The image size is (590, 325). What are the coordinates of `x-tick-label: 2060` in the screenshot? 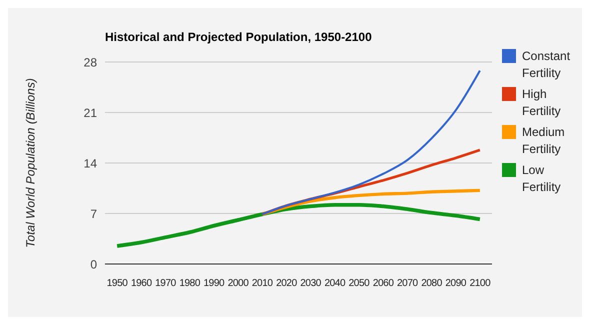 It's located at (383, 283).